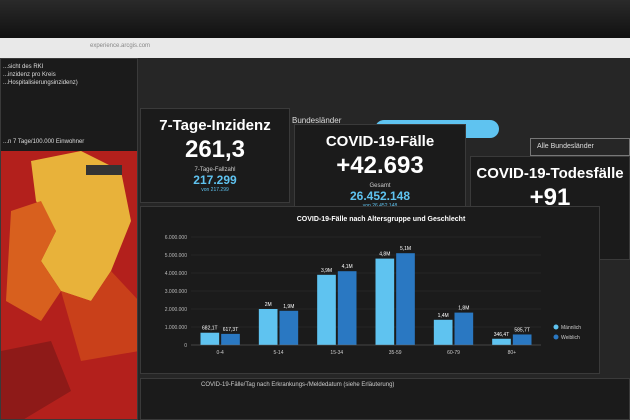 The width and height of the screenshot is (630, 420). Describe the element at coordinates (315, 48) in the screenshot. I see `browser-bar: experience.arcgis.com` at that location.